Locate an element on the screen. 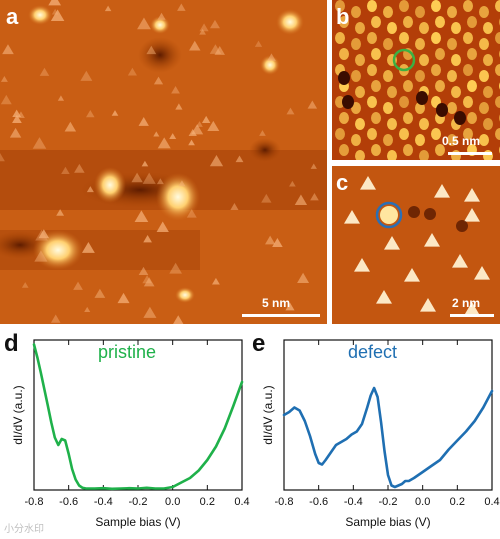 The width and height of the screenshot is (500, 539). defect-dark-spot is located at coordinates (430, 214).